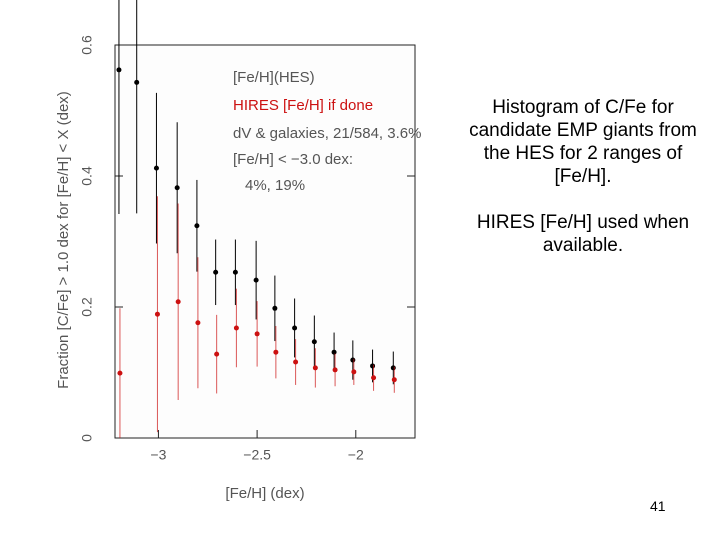 This screenshot has width=720, height=540. Describe the element at coordinates (264, 493) in the screenshot. I see `x-axis-label: [Fe/H] (dex)` at that location.